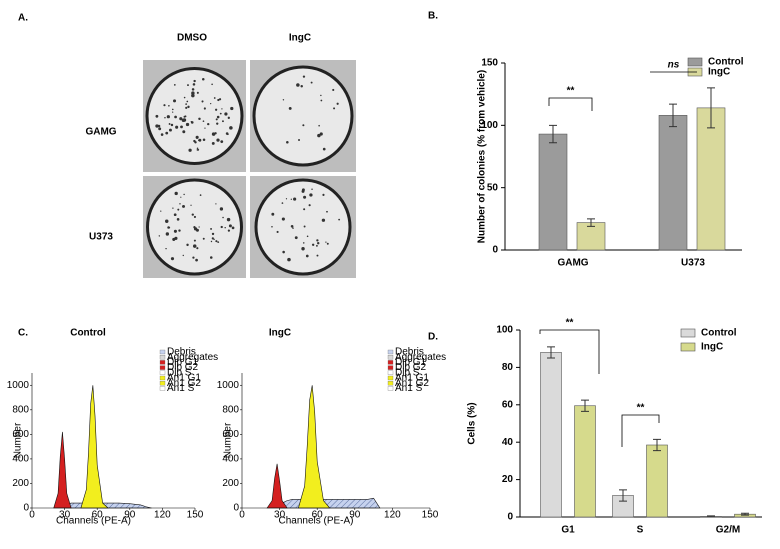 This screenshot has height=549, width=780. What do you see at coordinates (489, 63) in the screenshot?
I see `y-tick-label: 150` at bounding box center [489, 63].